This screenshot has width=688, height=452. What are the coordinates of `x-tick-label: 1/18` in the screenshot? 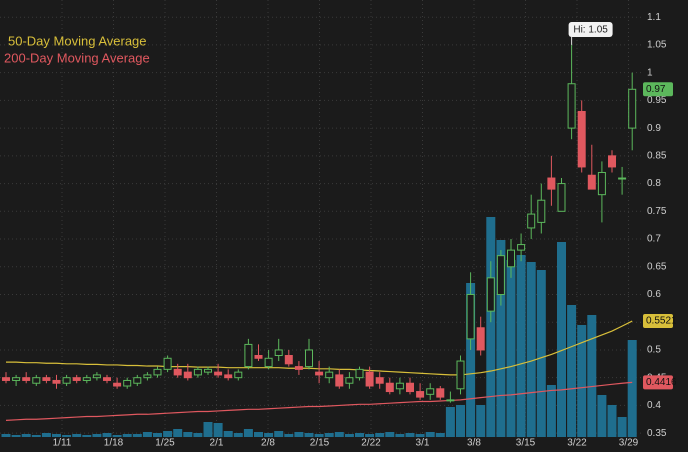 It's located at (114, 443).